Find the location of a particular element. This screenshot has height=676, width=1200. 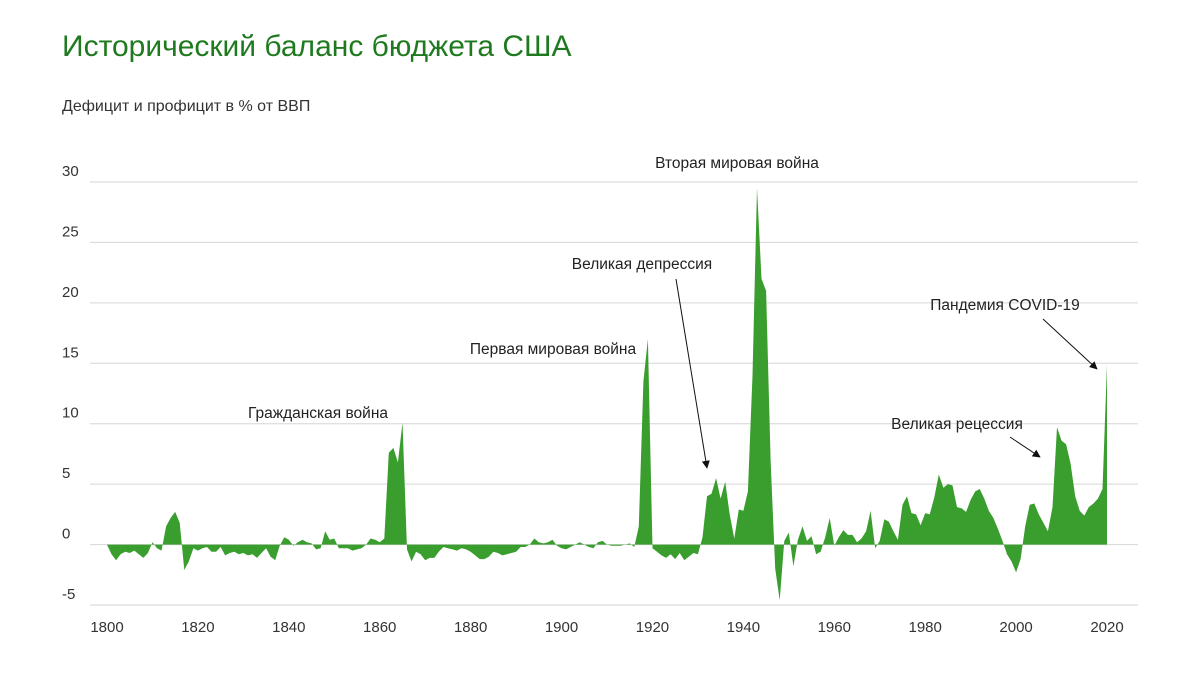

x-tick-label: 1980 is located at coordinates (924, 627).